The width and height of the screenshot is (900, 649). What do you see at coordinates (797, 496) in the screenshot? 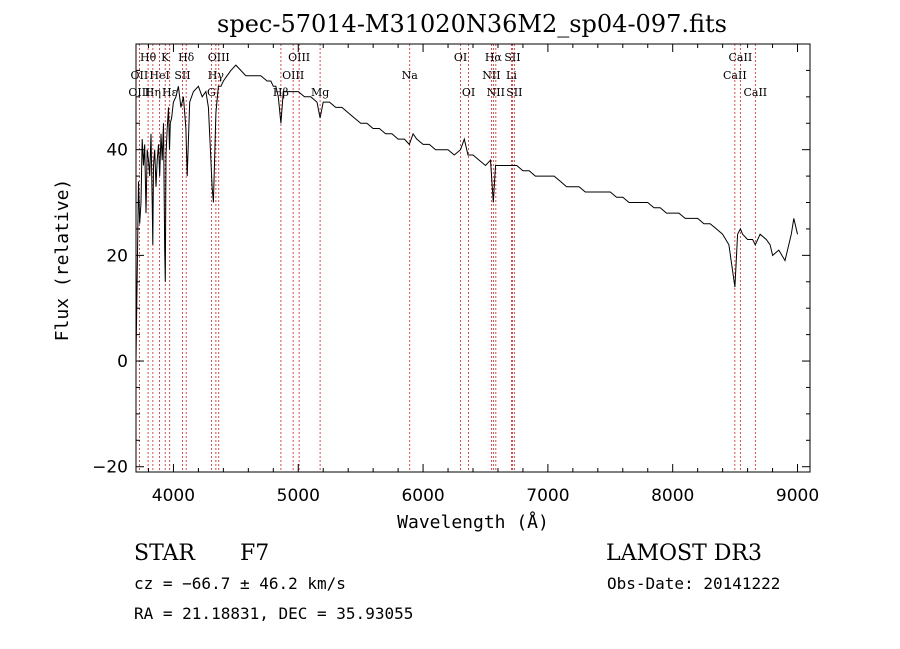
I see `x-tick-label: 9000` at bounding box center [797, 496].